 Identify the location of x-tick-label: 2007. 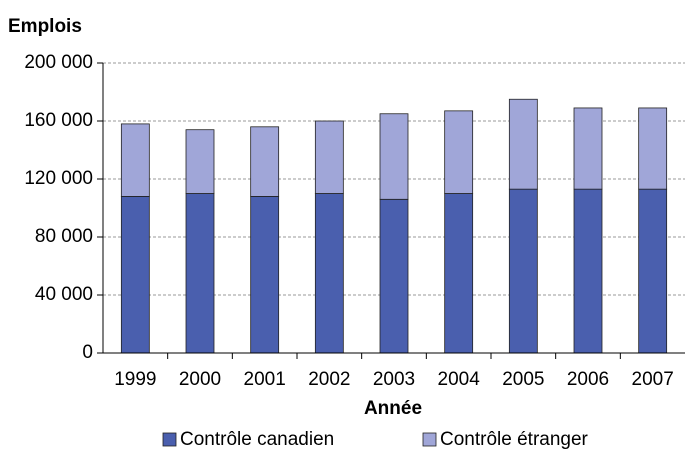
(653, 379).